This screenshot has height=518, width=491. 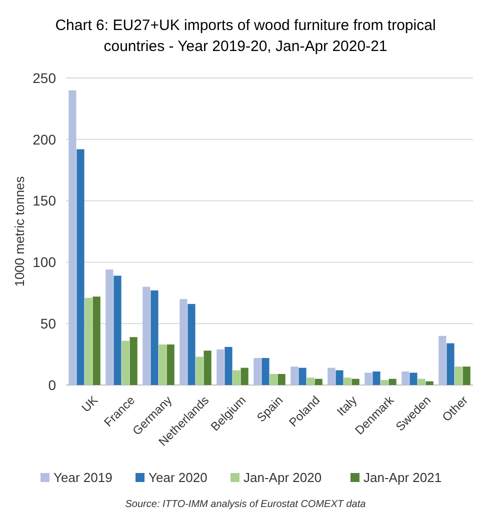 What do you see at coordinates (19, 231) in the screenshot?
I see `y-axis-title: 1000 metric tonnes` at bounding box center [19, 231].